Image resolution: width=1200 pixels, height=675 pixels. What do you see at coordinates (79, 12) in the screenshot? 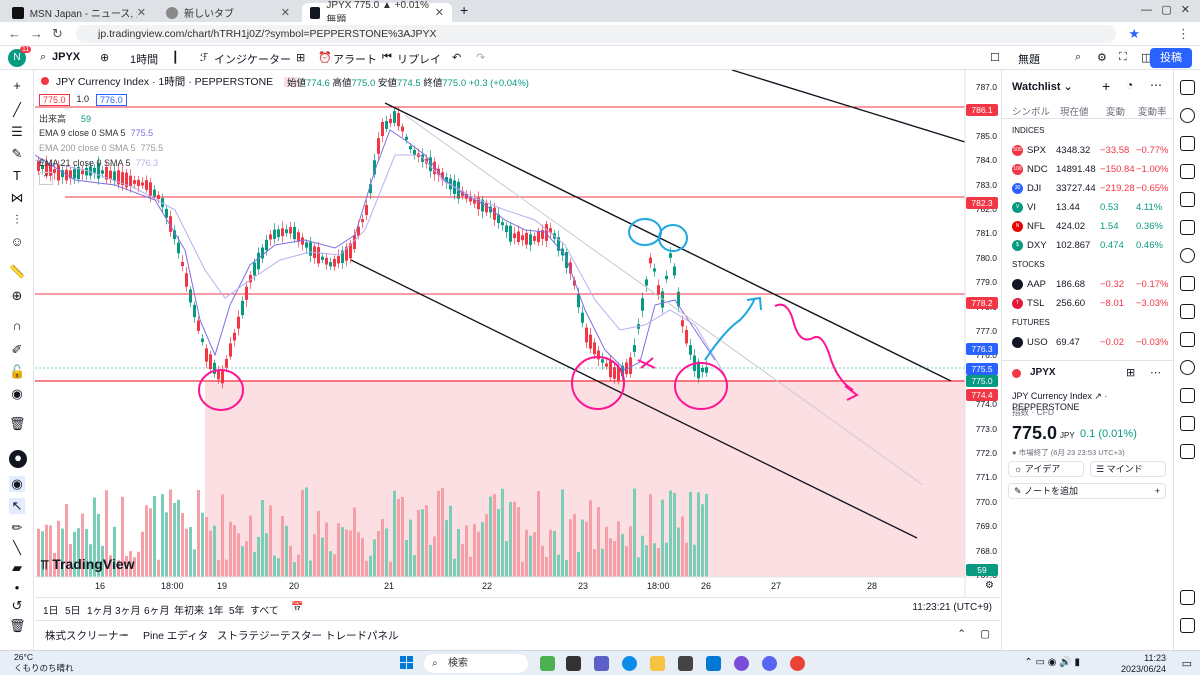
I see `browser-tab-msn: MSN Japan - ニュース, 天気, メール ✕` at bounding box center [79, 12].